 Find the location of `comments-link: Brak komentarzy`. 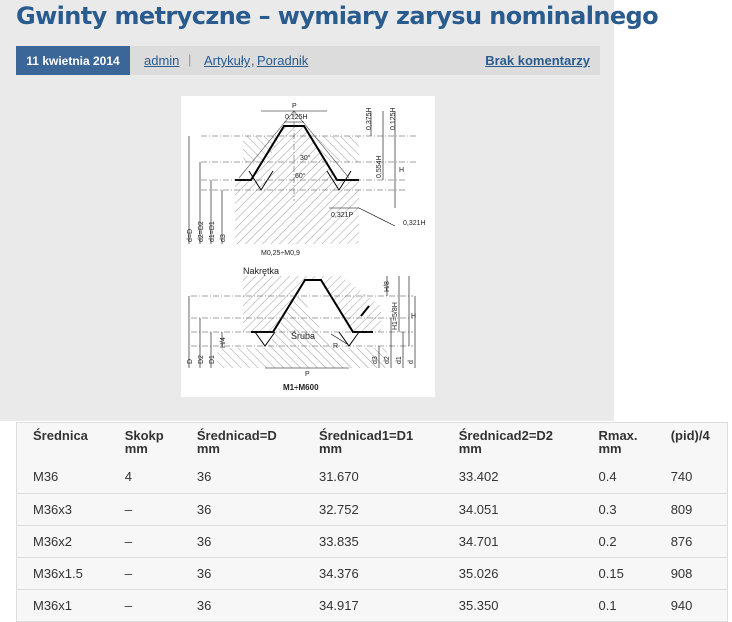

comments-link: Brak komentarzy is located at coordinates (537, 60).